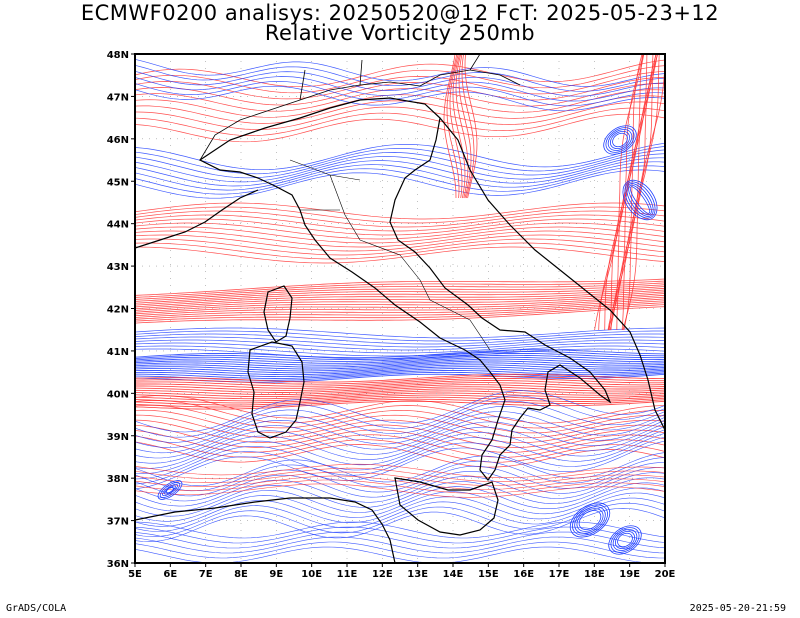 Image resolution: width=800 pixels, height=618 pixels. I want to click on lat-label: 48N, so click(118, 55).